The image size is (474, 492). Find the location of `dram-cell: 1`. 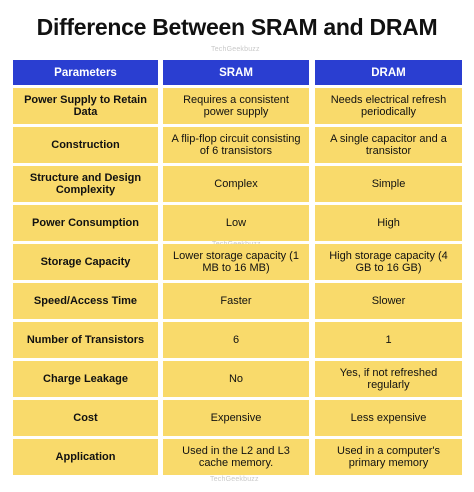

dram-cell: 1 is located at coordinates (388, 340).